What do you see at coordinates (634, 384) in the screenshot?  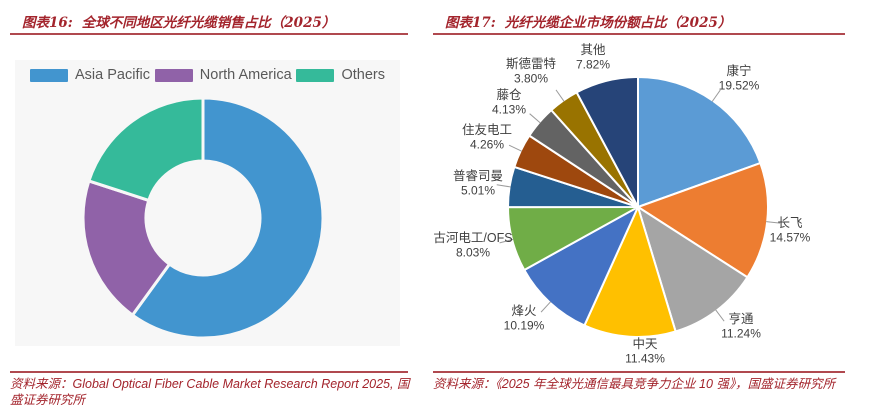 I see `figure17-source: 资料来源：《2025 年全球光通信最具竞争力企业 10 强》，国盛证券研究所` at bounding box center [634, 384].